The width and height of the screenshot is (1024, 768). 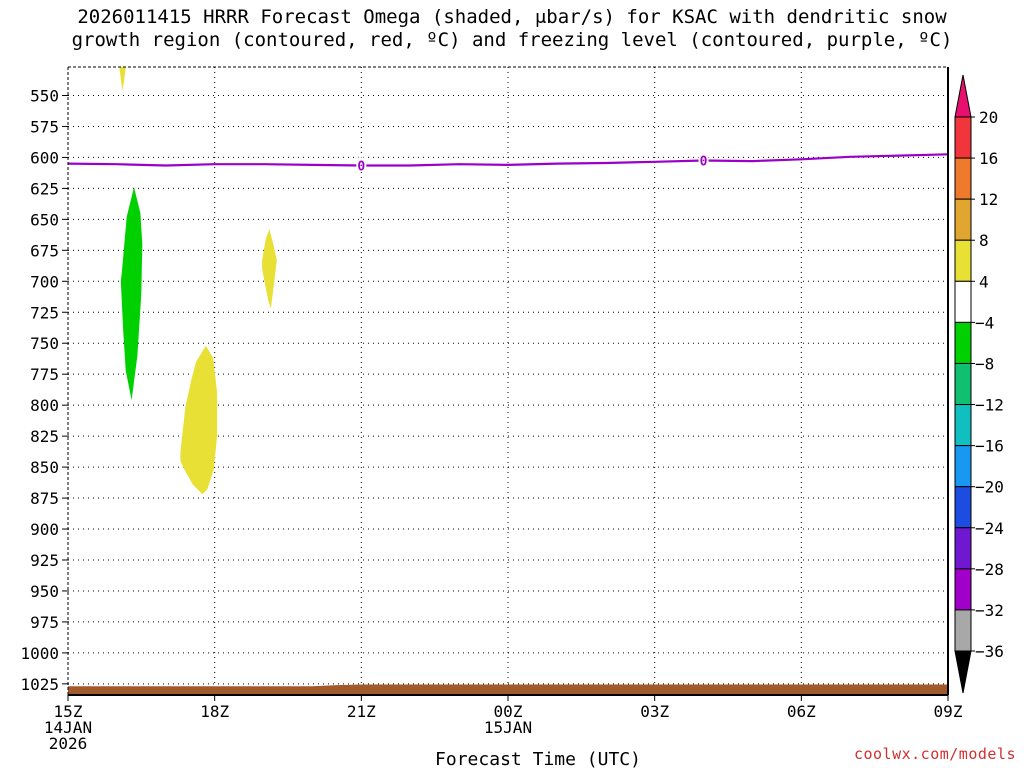 I want to click on y-tick-label: 925, so click(x=44, y=560).